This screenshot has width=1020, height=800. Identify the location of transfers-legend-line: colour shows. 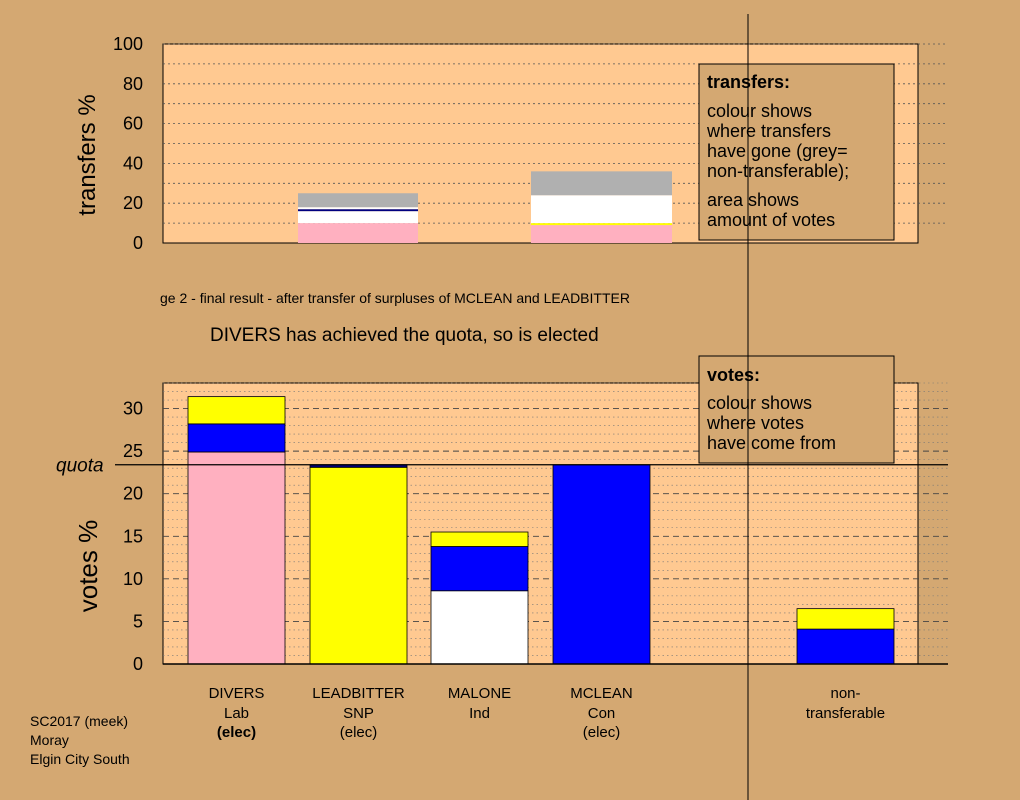
(759, 111).